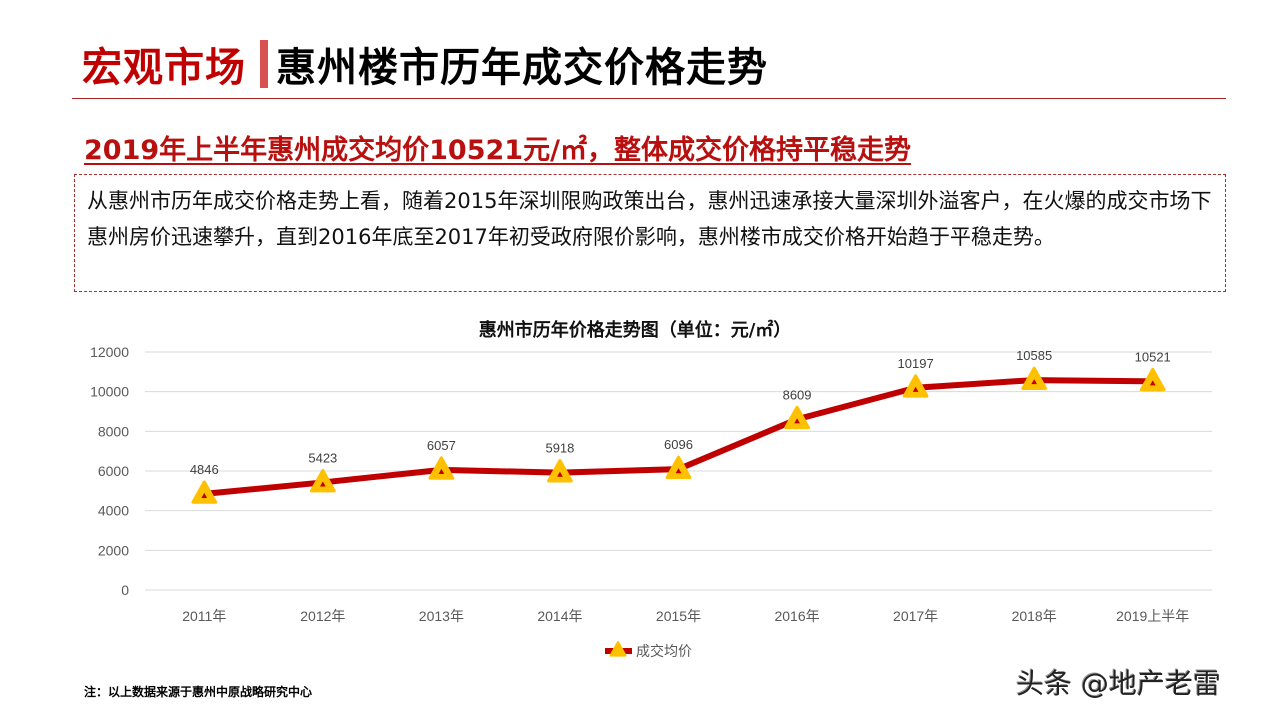 This screenshot has width=1270, height=715. What do you see at coordinates (559, 448) in the screenshot?
I see `data-label: 5918` at bounding box center [559, 448].